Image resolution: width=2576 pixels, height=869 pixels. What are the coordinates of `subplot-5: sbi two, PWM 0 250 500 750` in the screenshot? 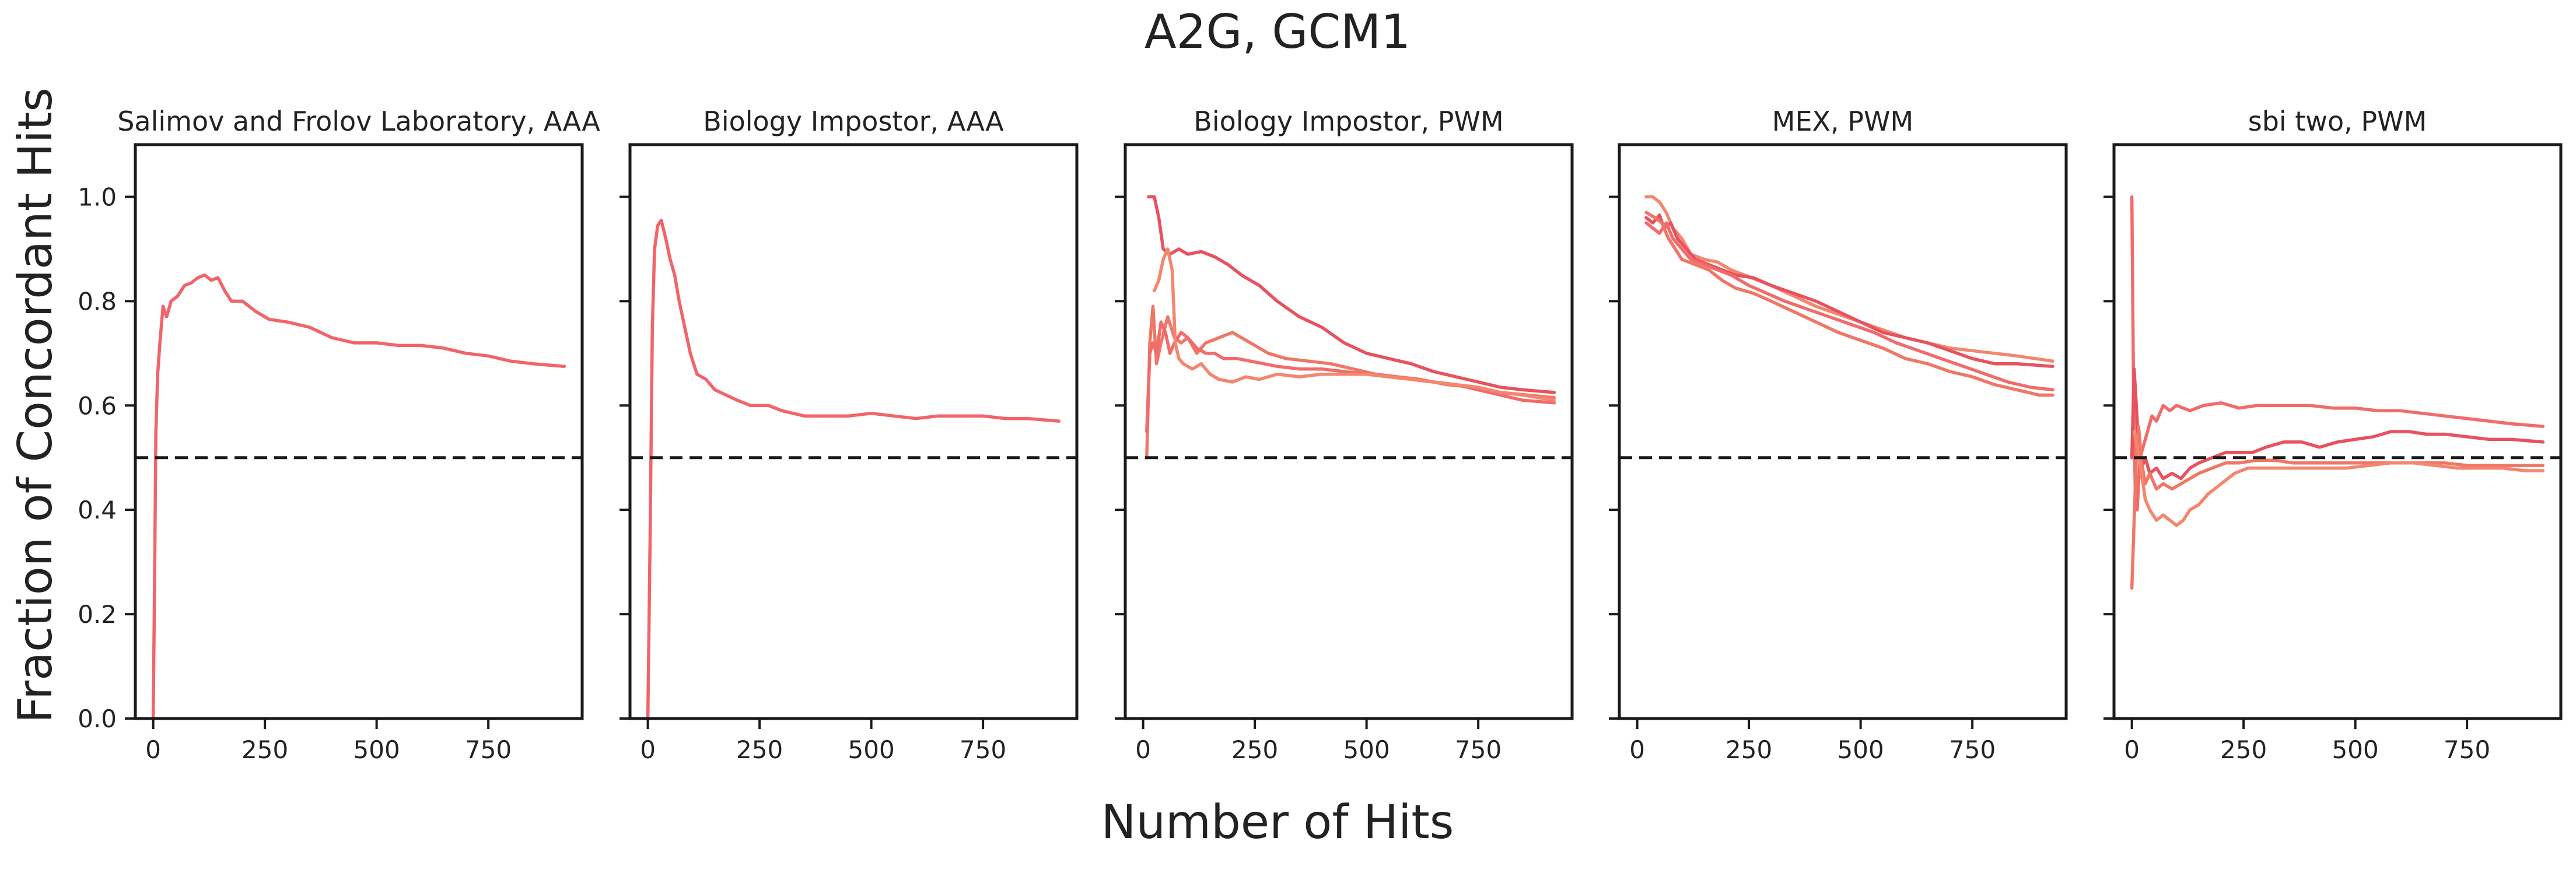 It's located at (2333, 435).